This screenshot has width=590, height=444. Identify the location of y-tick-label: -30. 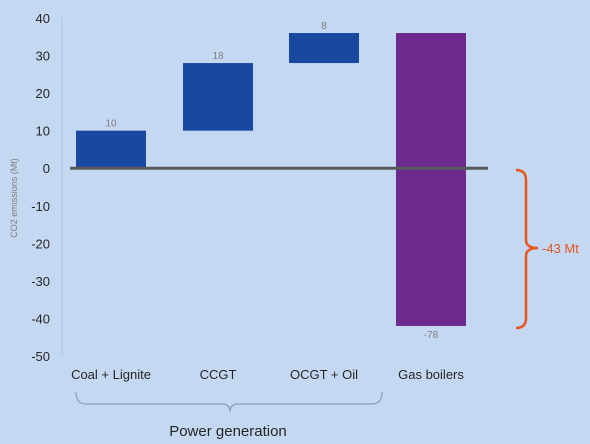
(40, 281).